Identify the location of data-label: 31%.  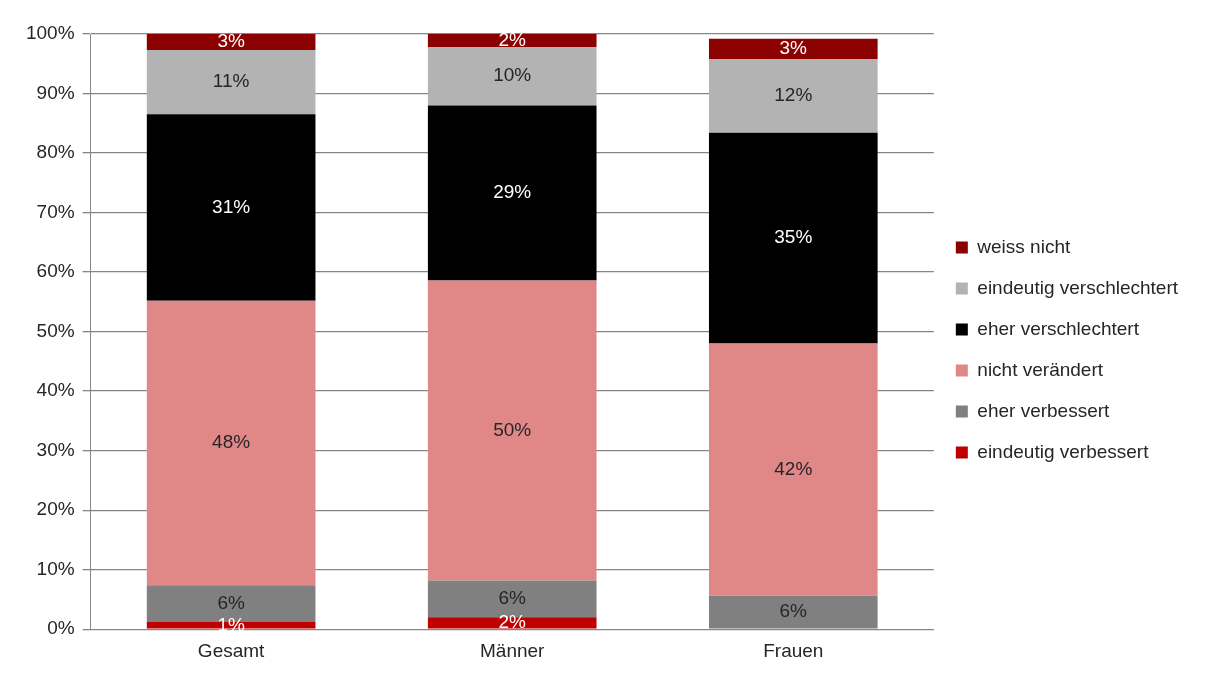
(231, 206).